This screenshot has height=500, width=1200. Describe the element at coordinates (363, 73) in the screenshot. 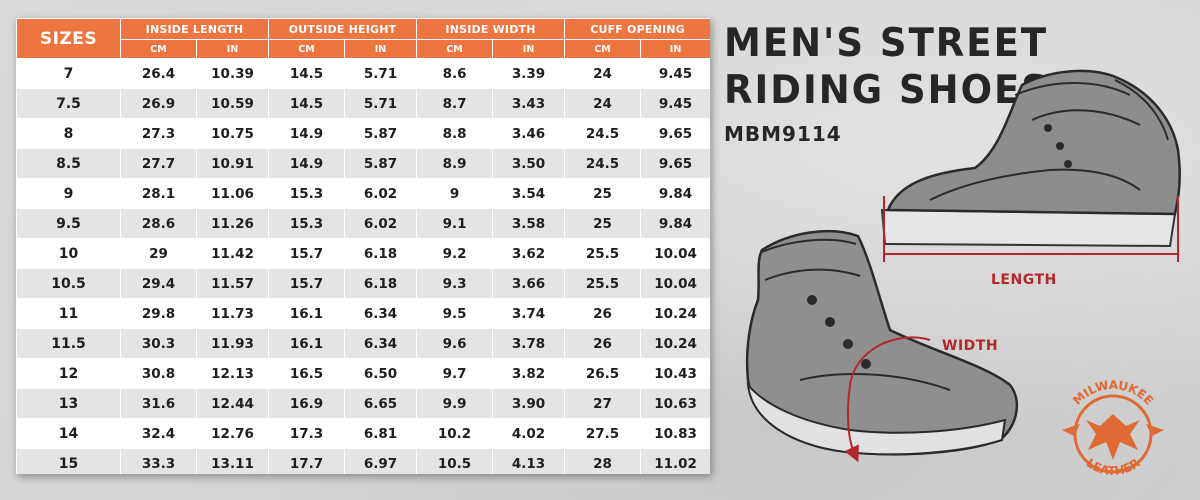

I see `table-row: 7 26.4 10.39 14.5 5.71 8.6 3.39 24 9.45` at that location.